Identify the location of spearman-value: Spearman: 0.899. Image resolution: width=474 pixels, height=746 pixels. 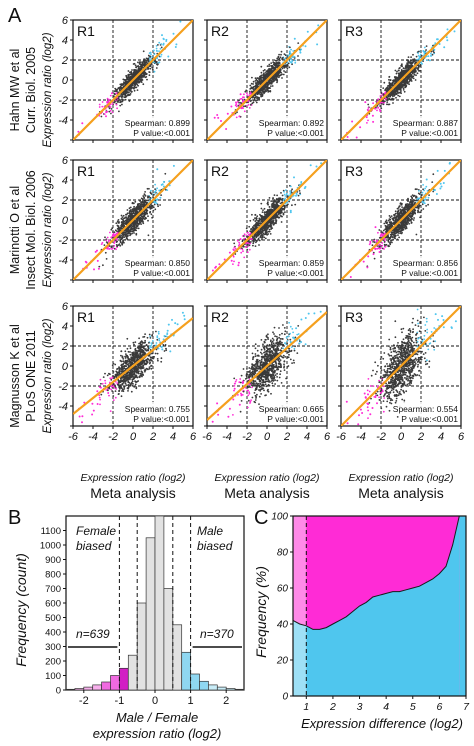
(157, 123).